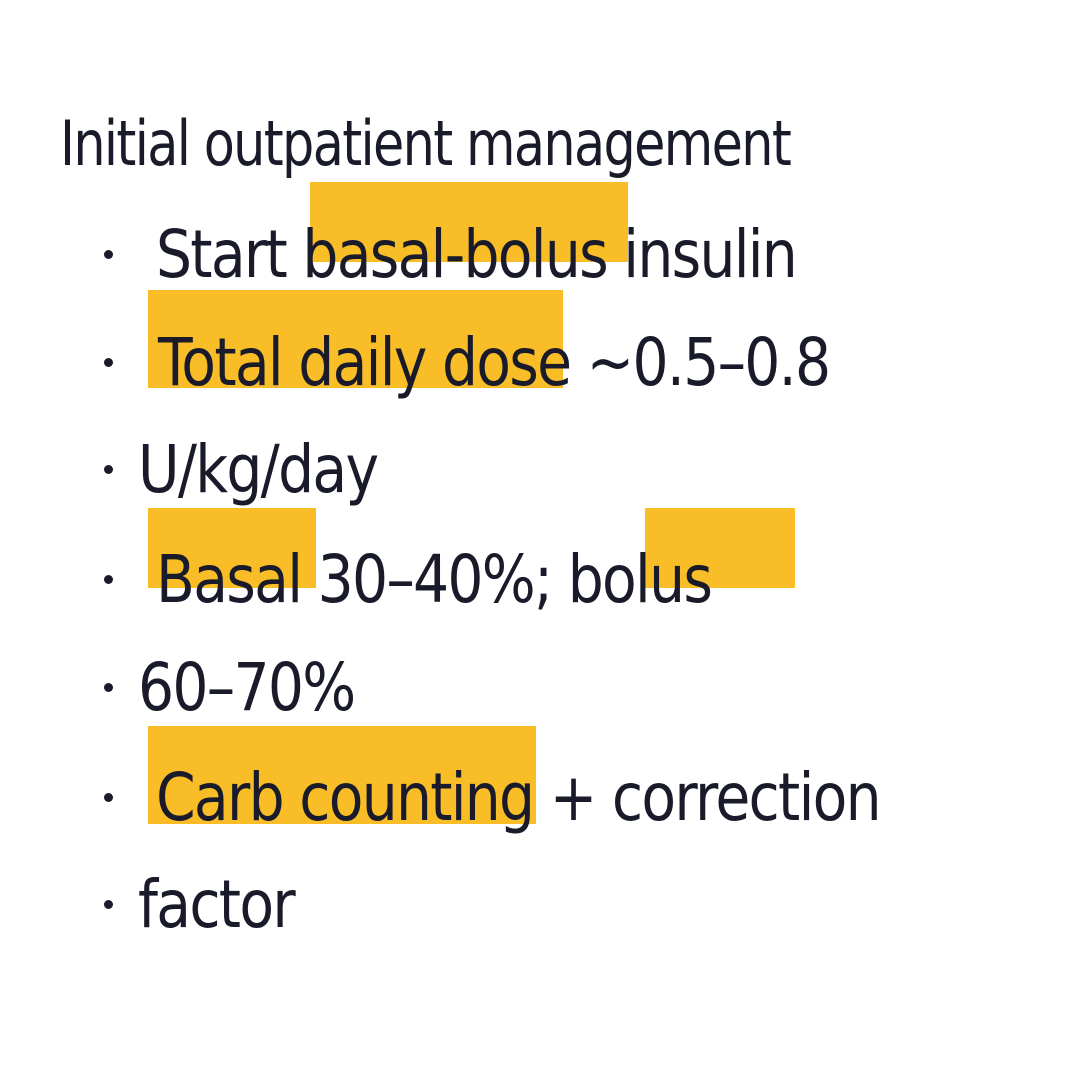  Describe the element at coordinates (426, 143) in the screenshot. I see `note-title: Initial outpatient management` at that location.